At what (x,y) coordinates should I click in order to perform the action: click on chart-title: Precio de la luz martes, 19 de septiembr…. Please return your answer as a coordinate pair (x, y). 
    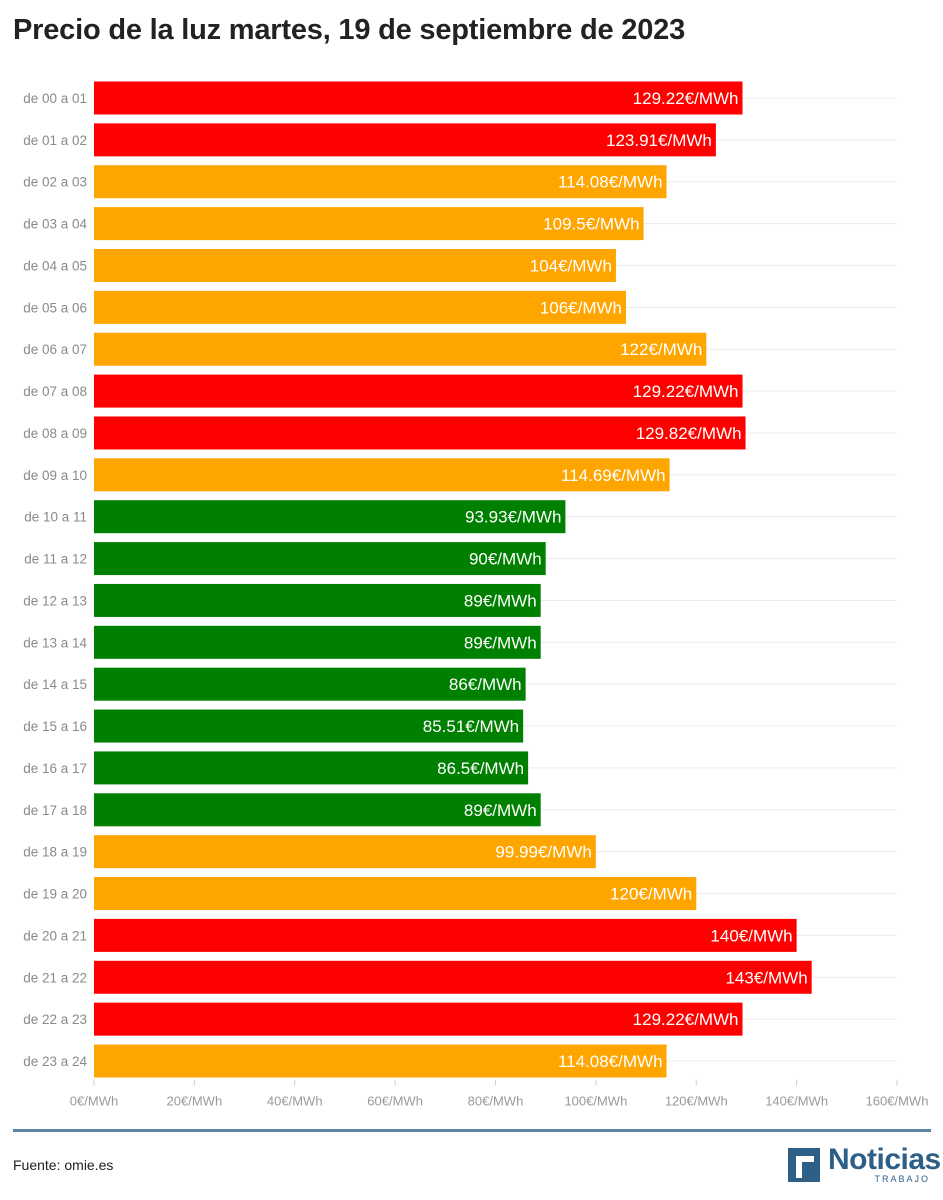
    Looking at the image, I should click on (349, 30).